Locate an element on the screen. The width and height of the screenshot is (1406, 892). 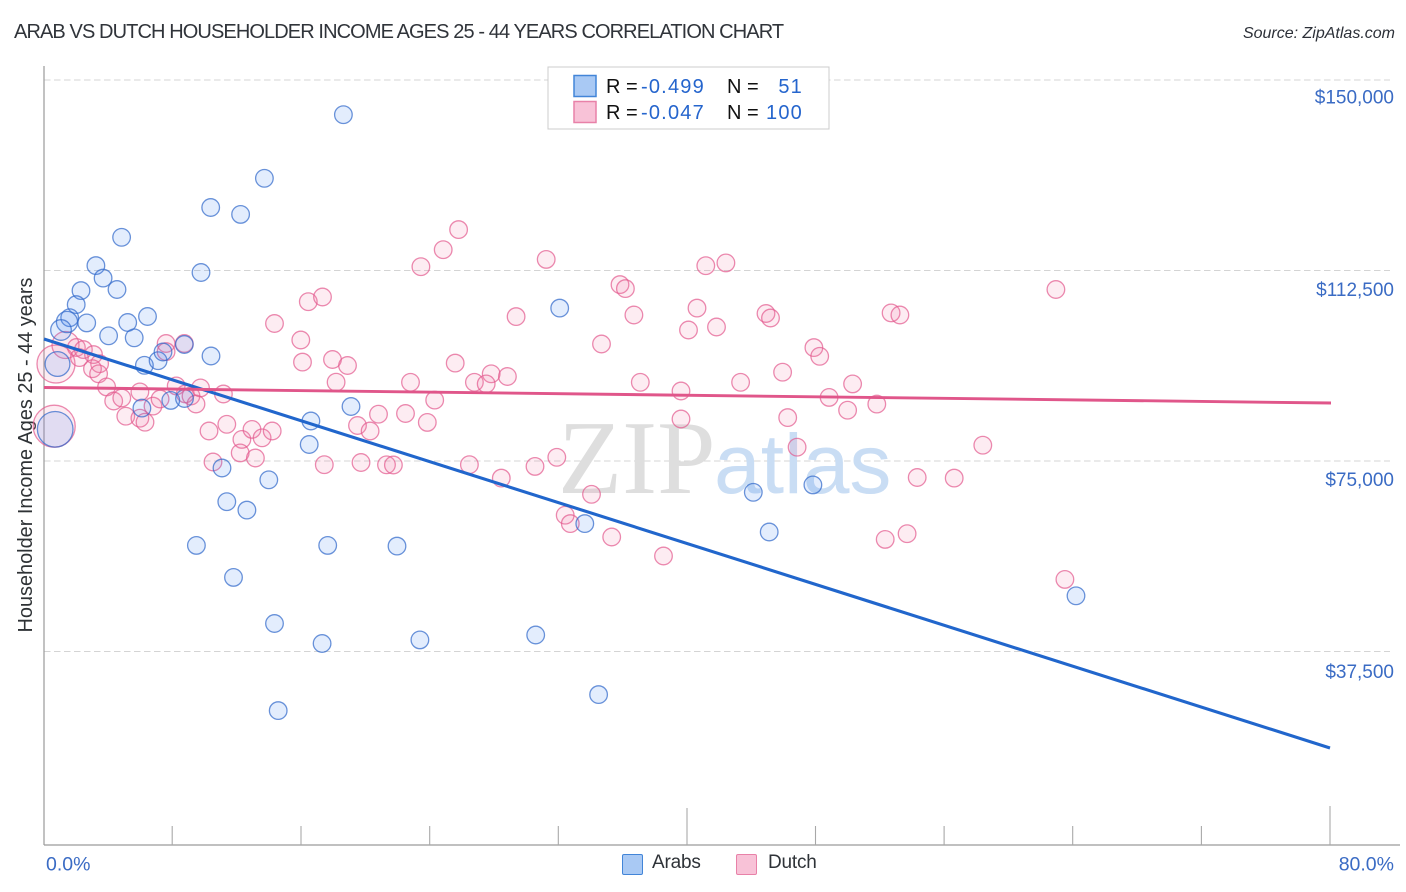
svg-text: ZIP is located at coordinates (637, 457).